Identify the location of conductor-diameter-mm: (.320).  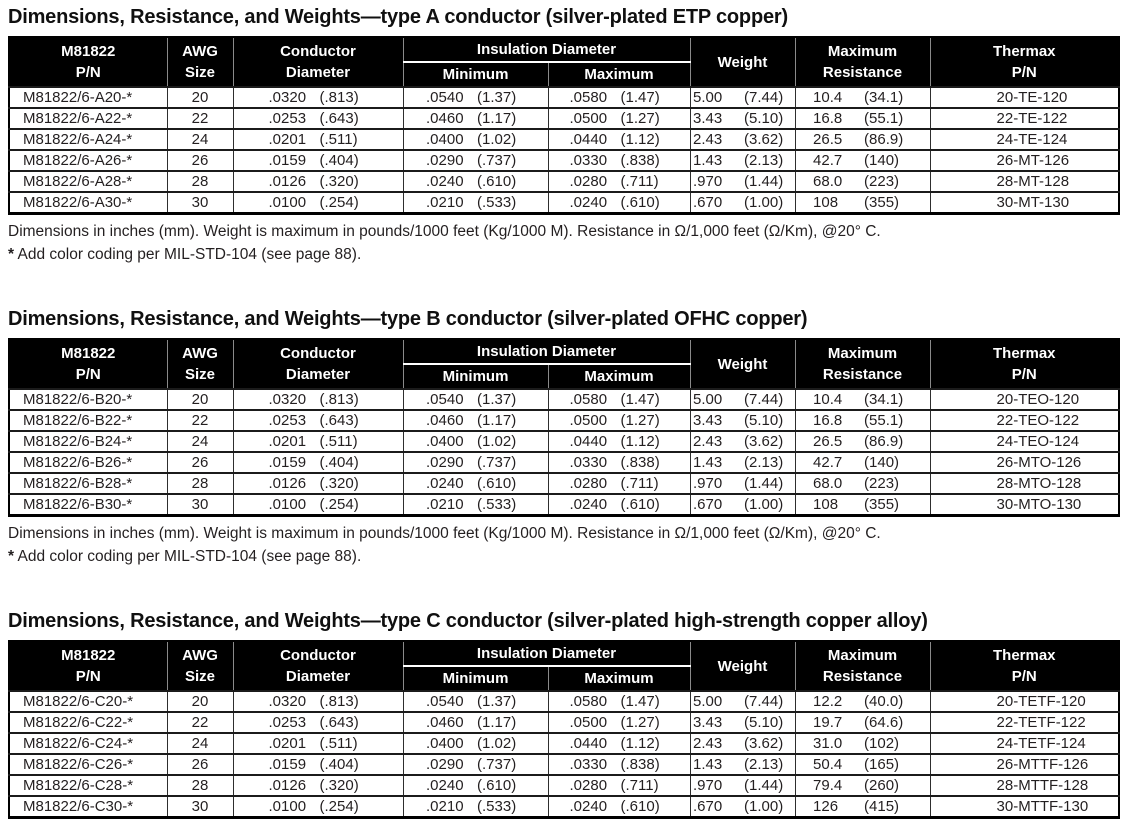
(339, 181).